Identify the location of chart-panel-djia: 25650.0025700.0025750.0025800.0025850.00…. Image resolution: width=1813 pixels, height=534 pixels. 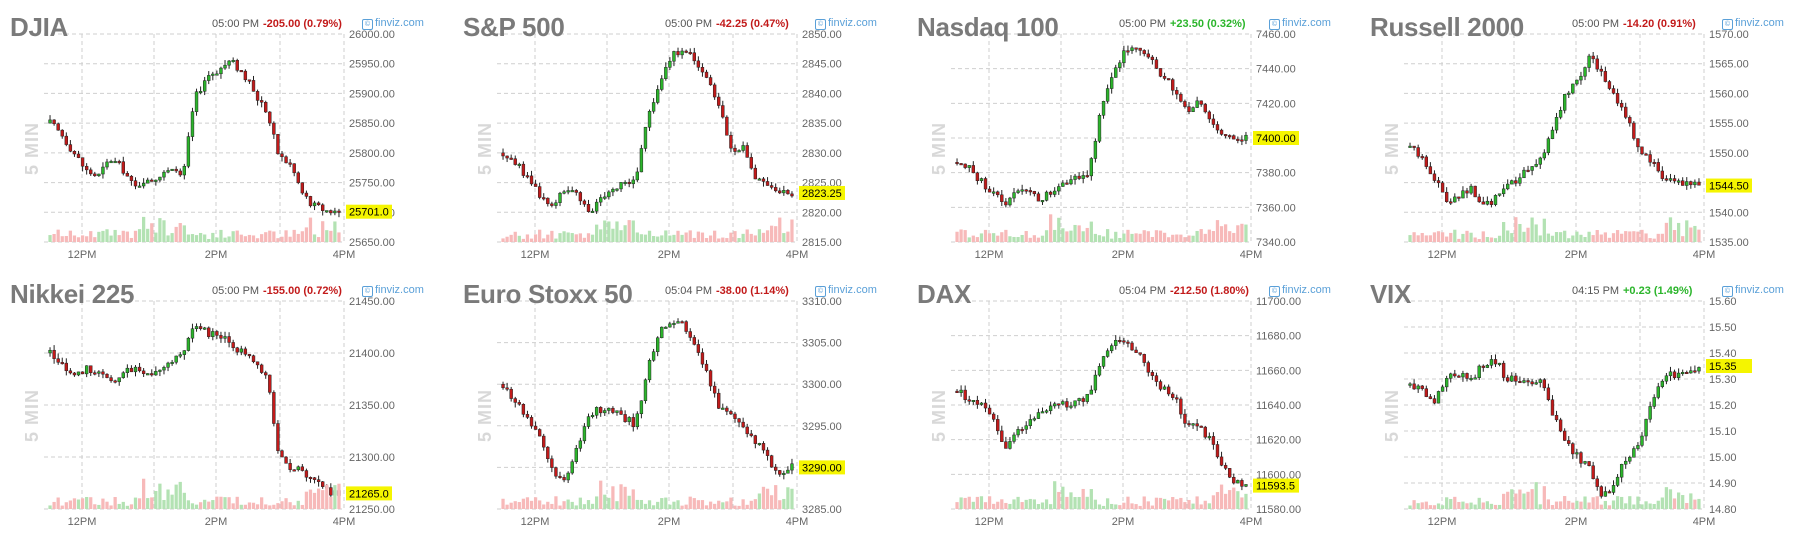
(226, 133).